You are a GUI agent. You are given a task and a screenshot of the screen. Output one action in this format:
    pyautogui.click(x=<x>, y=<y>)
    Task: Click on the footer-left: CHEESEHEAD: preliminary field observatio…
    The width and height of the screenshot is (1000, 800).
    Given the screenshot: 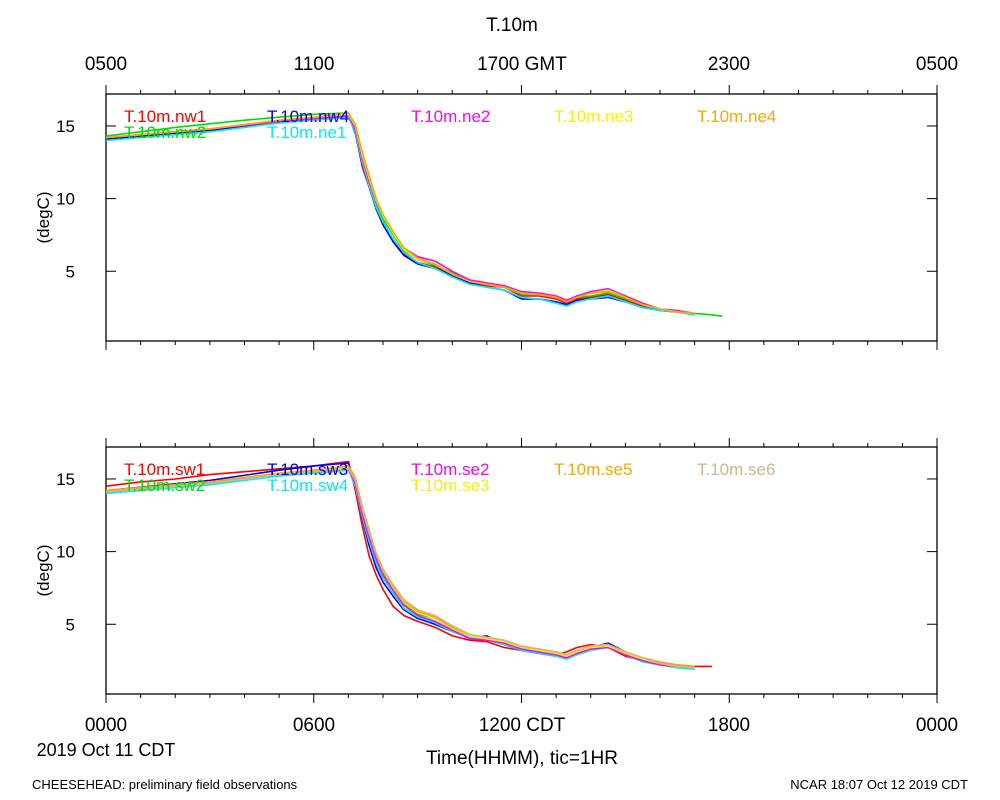 What is the action you would take?
    pyautogui.click(x=165, y=784)
    